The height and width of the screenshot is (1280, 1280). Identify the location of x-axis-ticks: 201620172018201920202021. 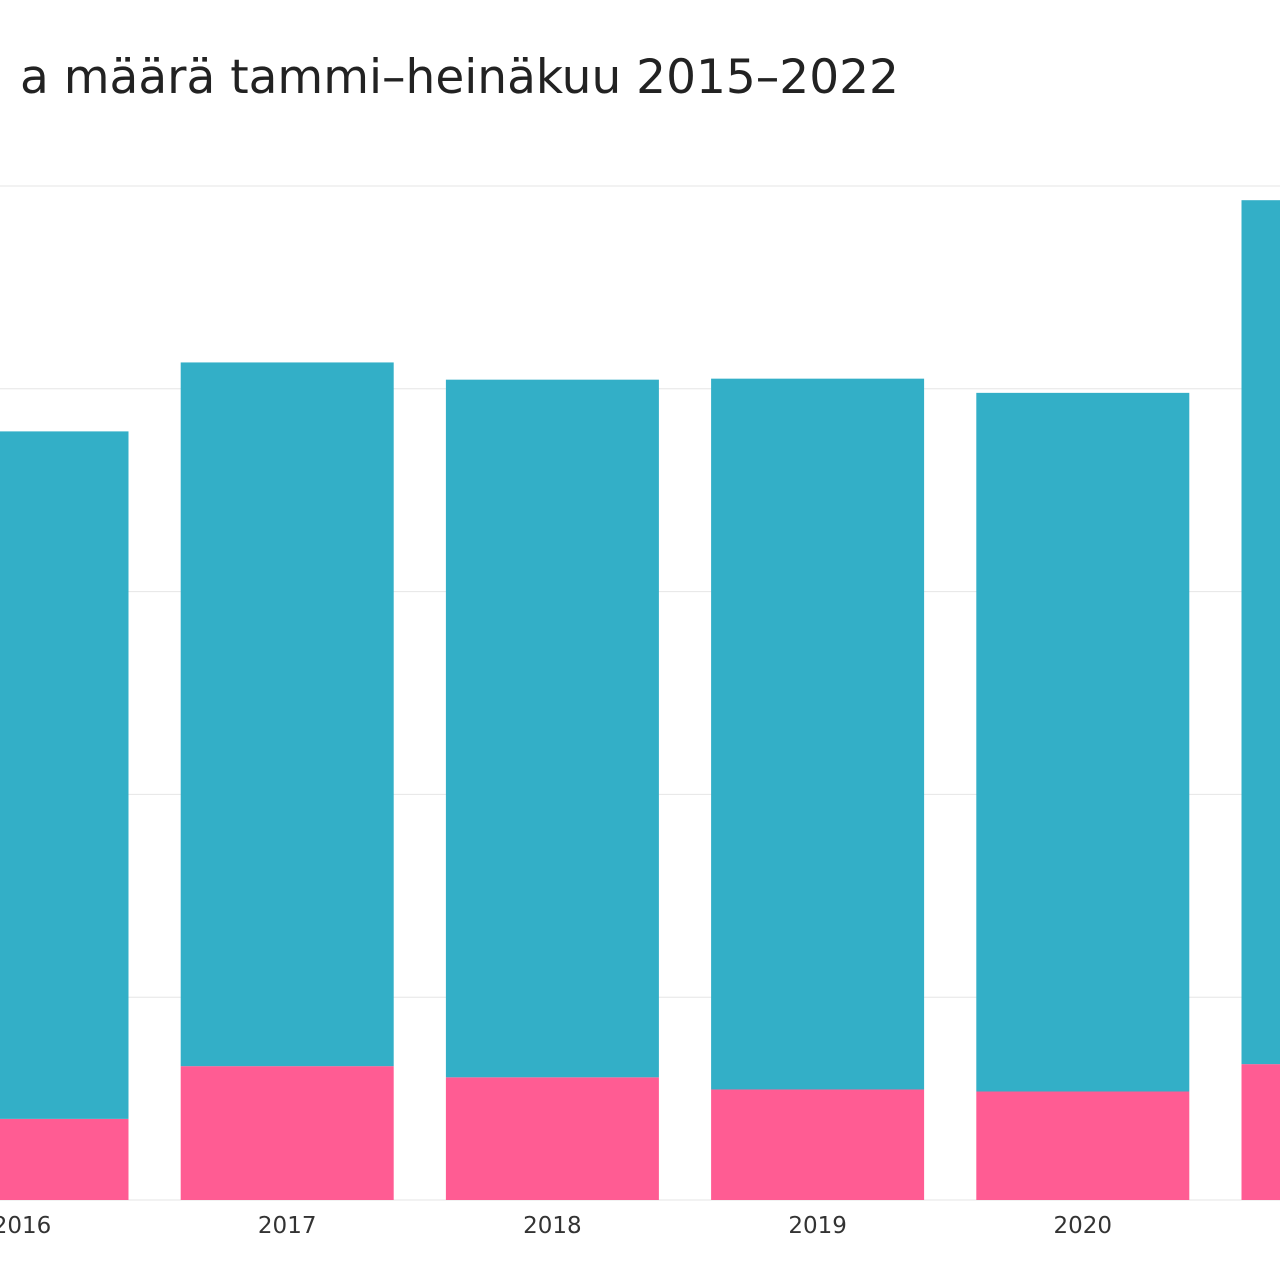
(556, 1226).